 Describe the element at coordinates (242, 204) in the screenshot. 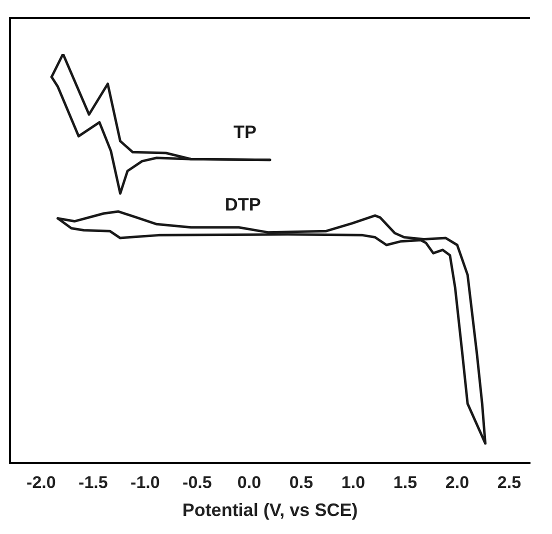

I see `series-label: DTP` at that location.